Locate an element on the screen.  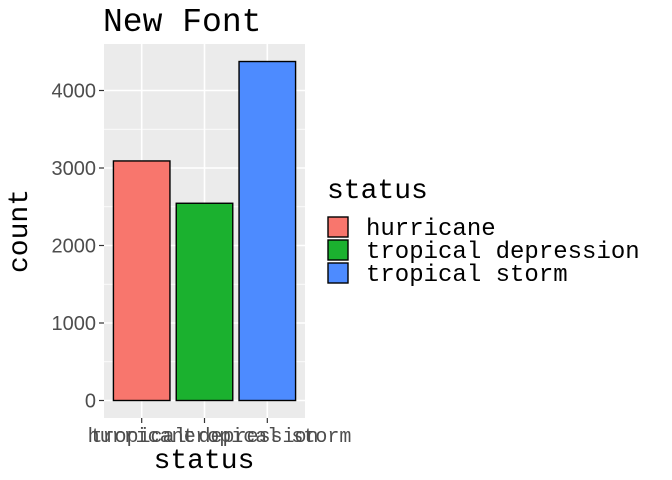
bar-tropical-storm is located at coordinates (267, 231).